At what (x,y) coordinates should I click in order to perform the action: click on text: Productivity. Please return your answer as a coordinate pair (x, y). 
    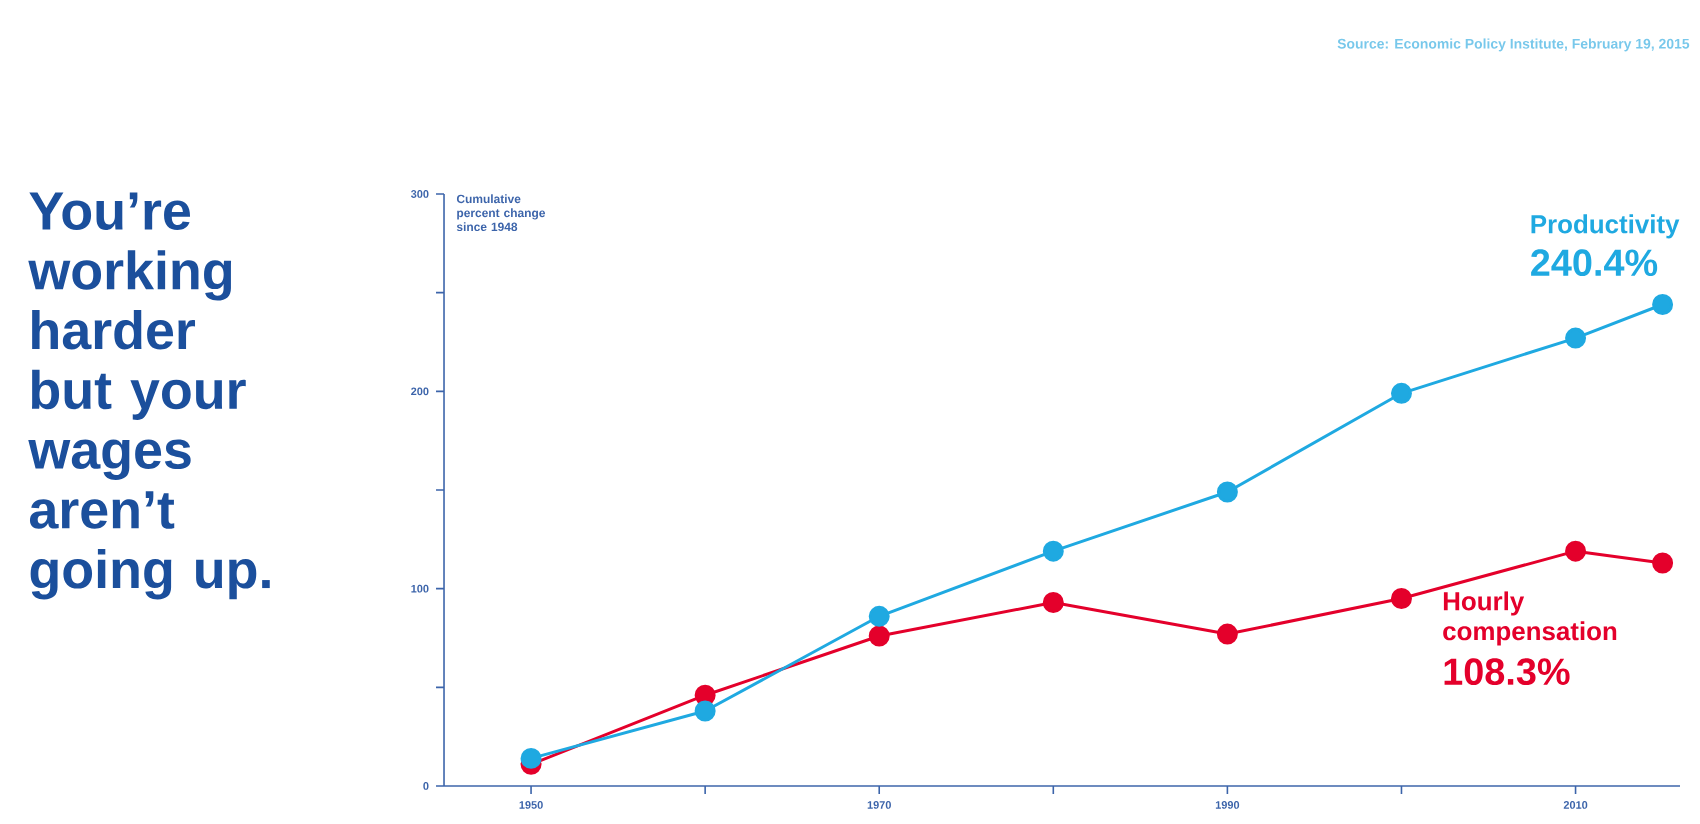
    Looking at the image, I should click on (1605, 226).